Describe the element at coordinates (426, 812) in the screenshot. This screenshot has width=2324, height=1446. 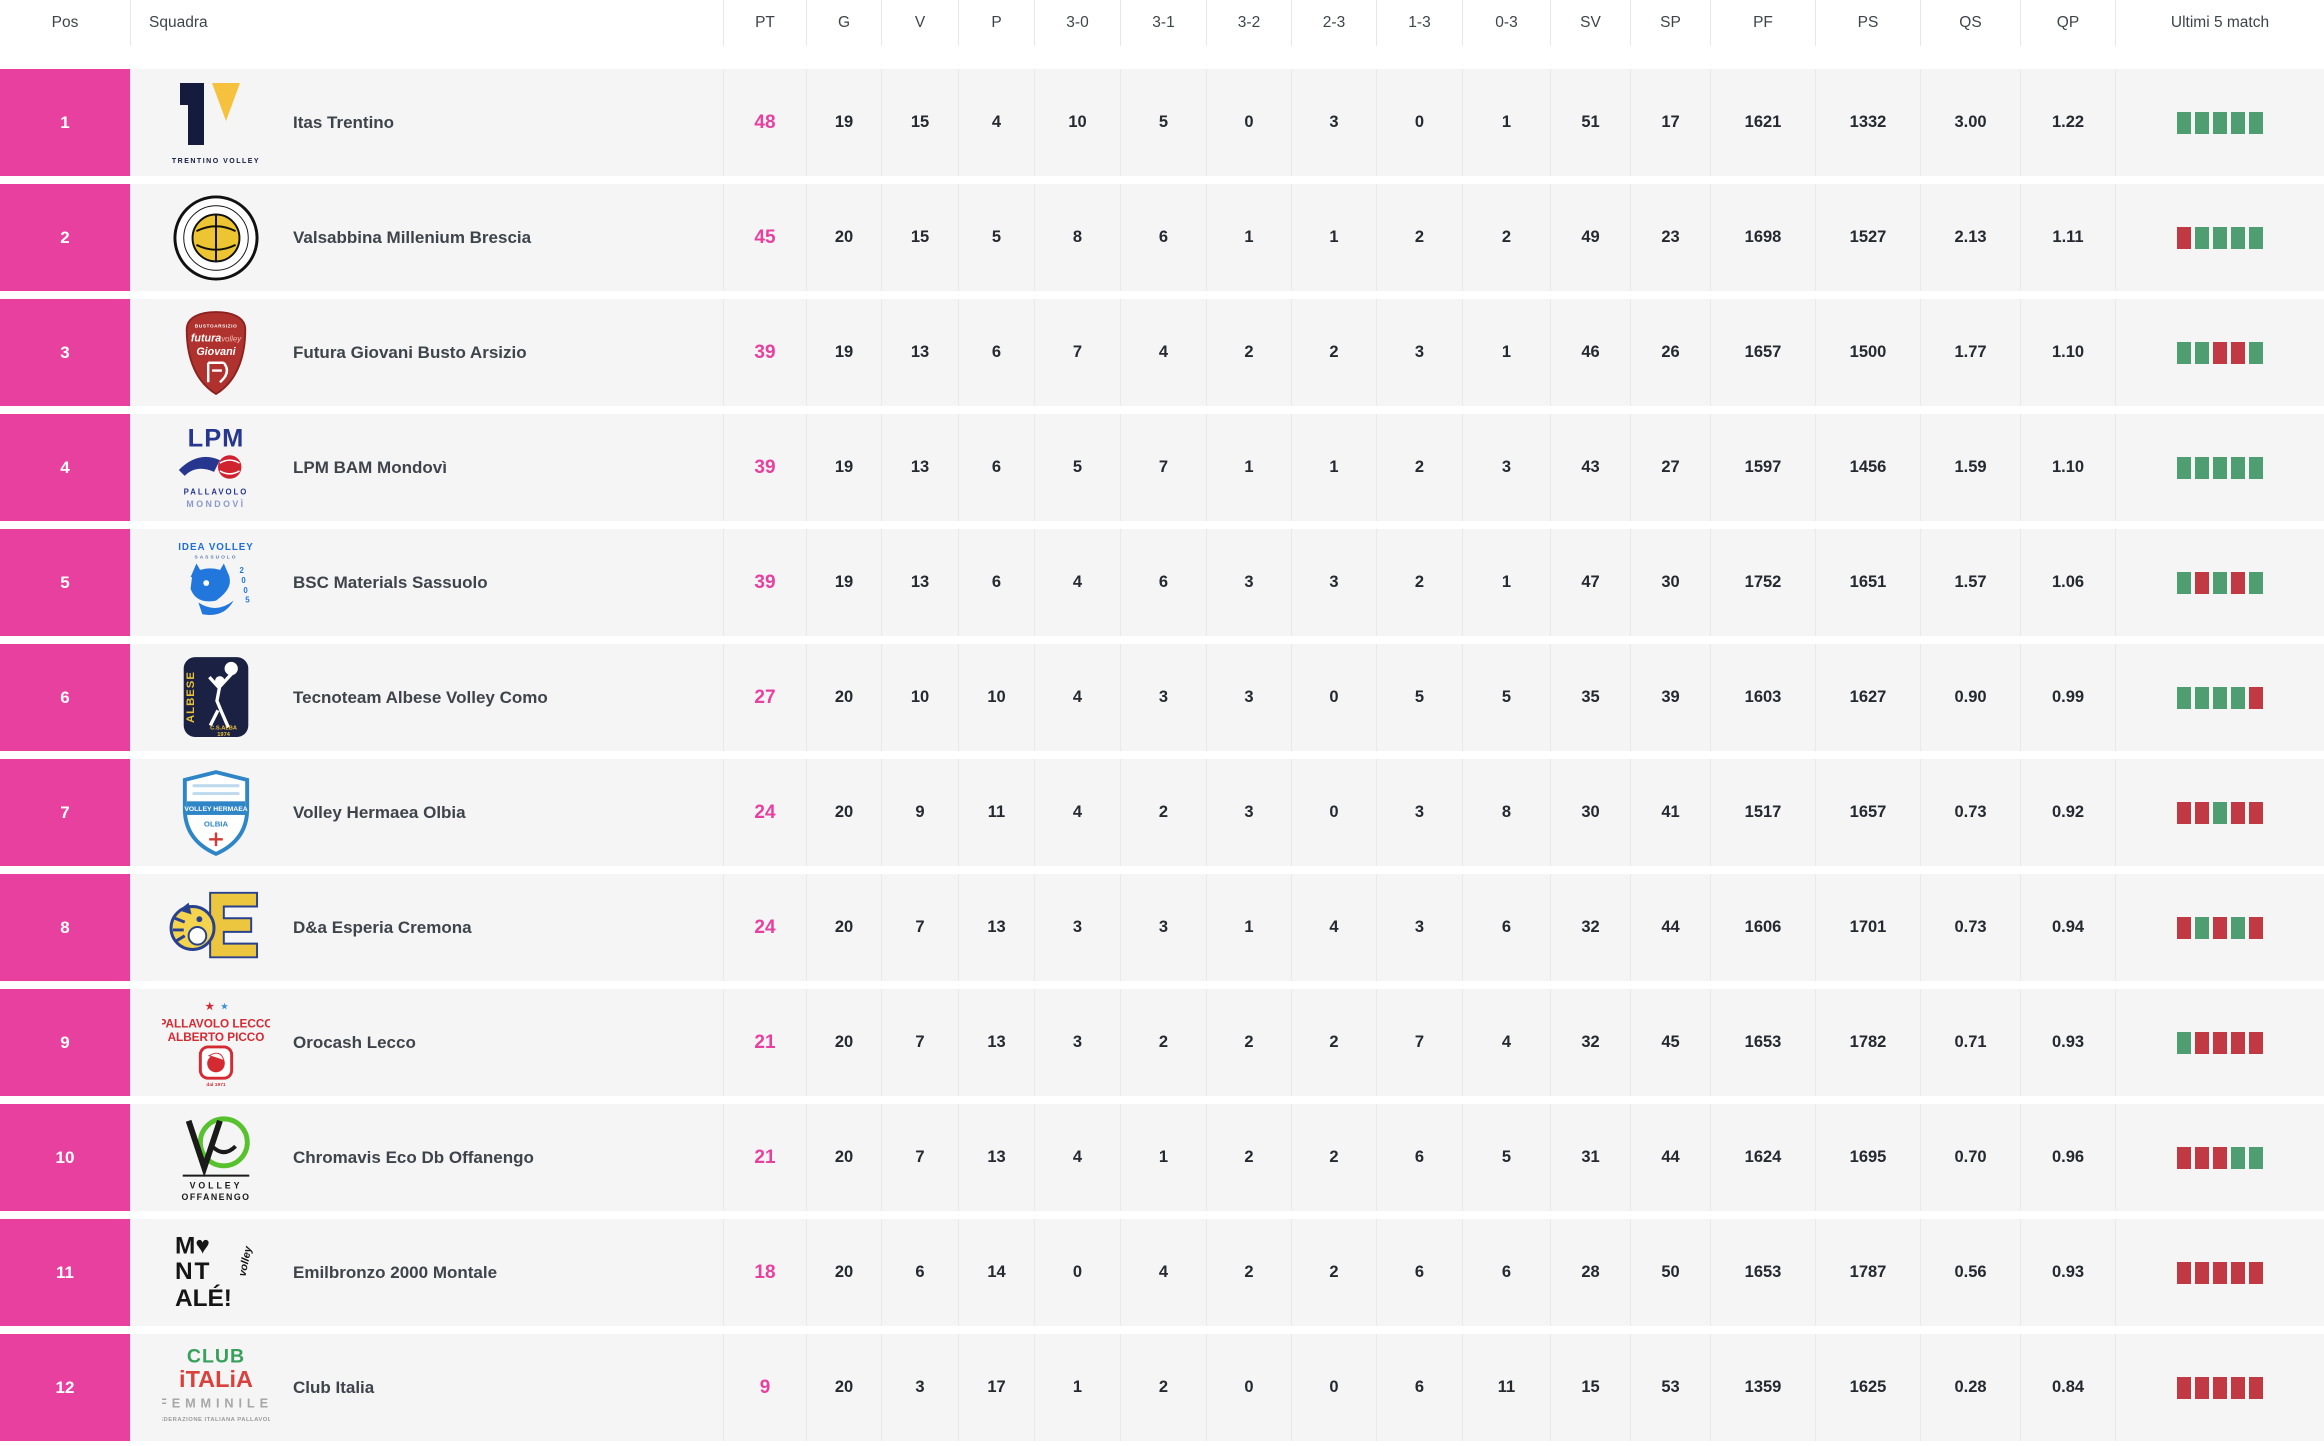
I see `team-cell: VOLLEY HERMAEA OLBIA Volley Hermaea Olbia` at that location.